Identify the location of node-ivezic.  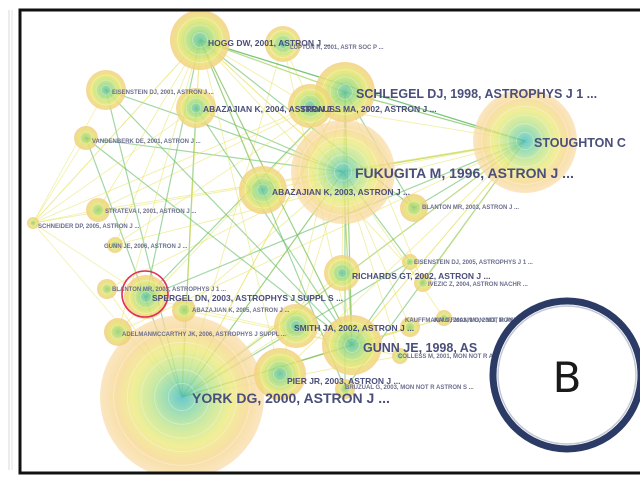
(423, 283).